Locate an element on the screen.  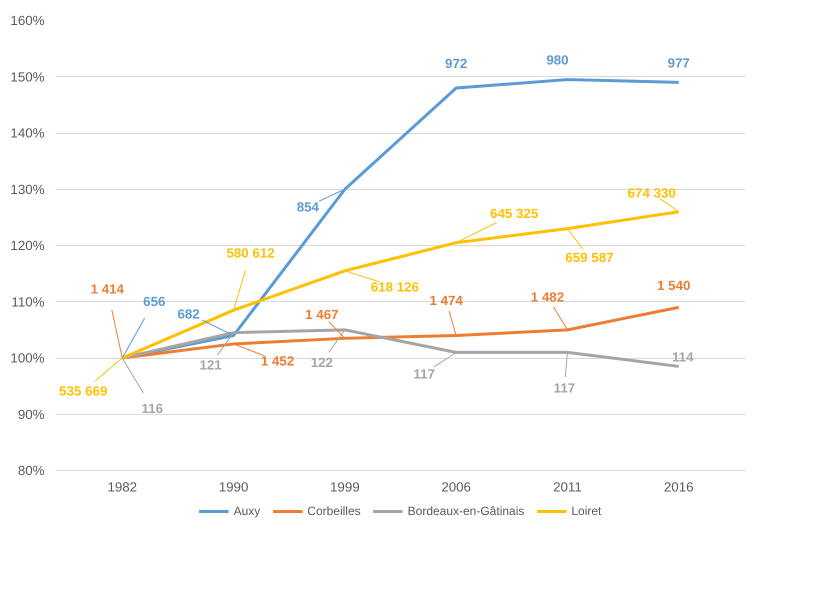
x-tick-label: 2011 is located at coordinates (567, 487).